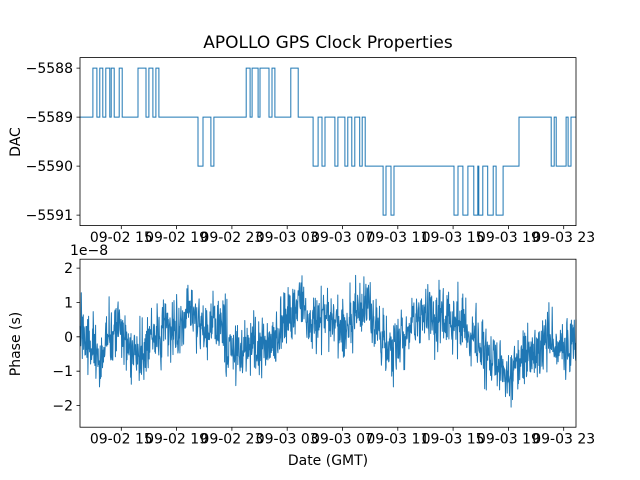 This screenshot has height=480, width=640. Describe the element at coordinates (508, 440) in the screenshot. I see `bottom-x-tick-label: 09-03 19` at that location.